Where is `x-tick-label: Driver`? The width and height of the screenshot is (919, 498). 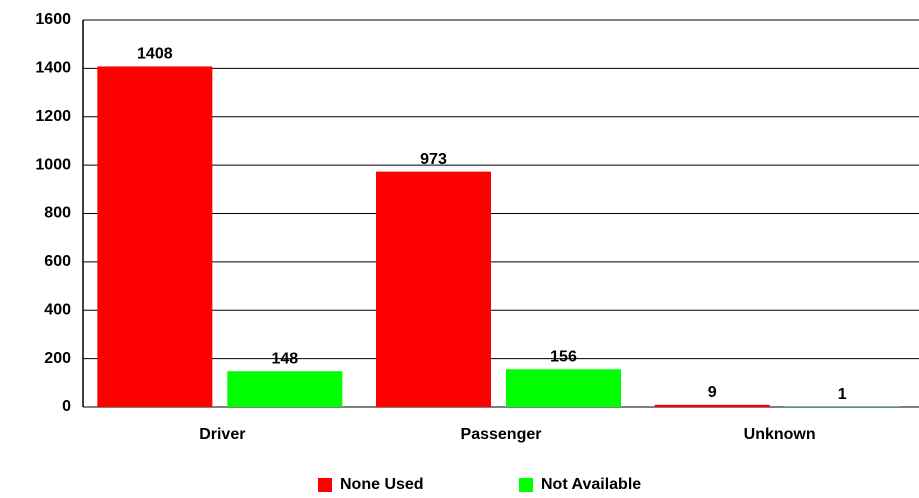 x-tick-label: Driver is located at coordinates (222, 434).